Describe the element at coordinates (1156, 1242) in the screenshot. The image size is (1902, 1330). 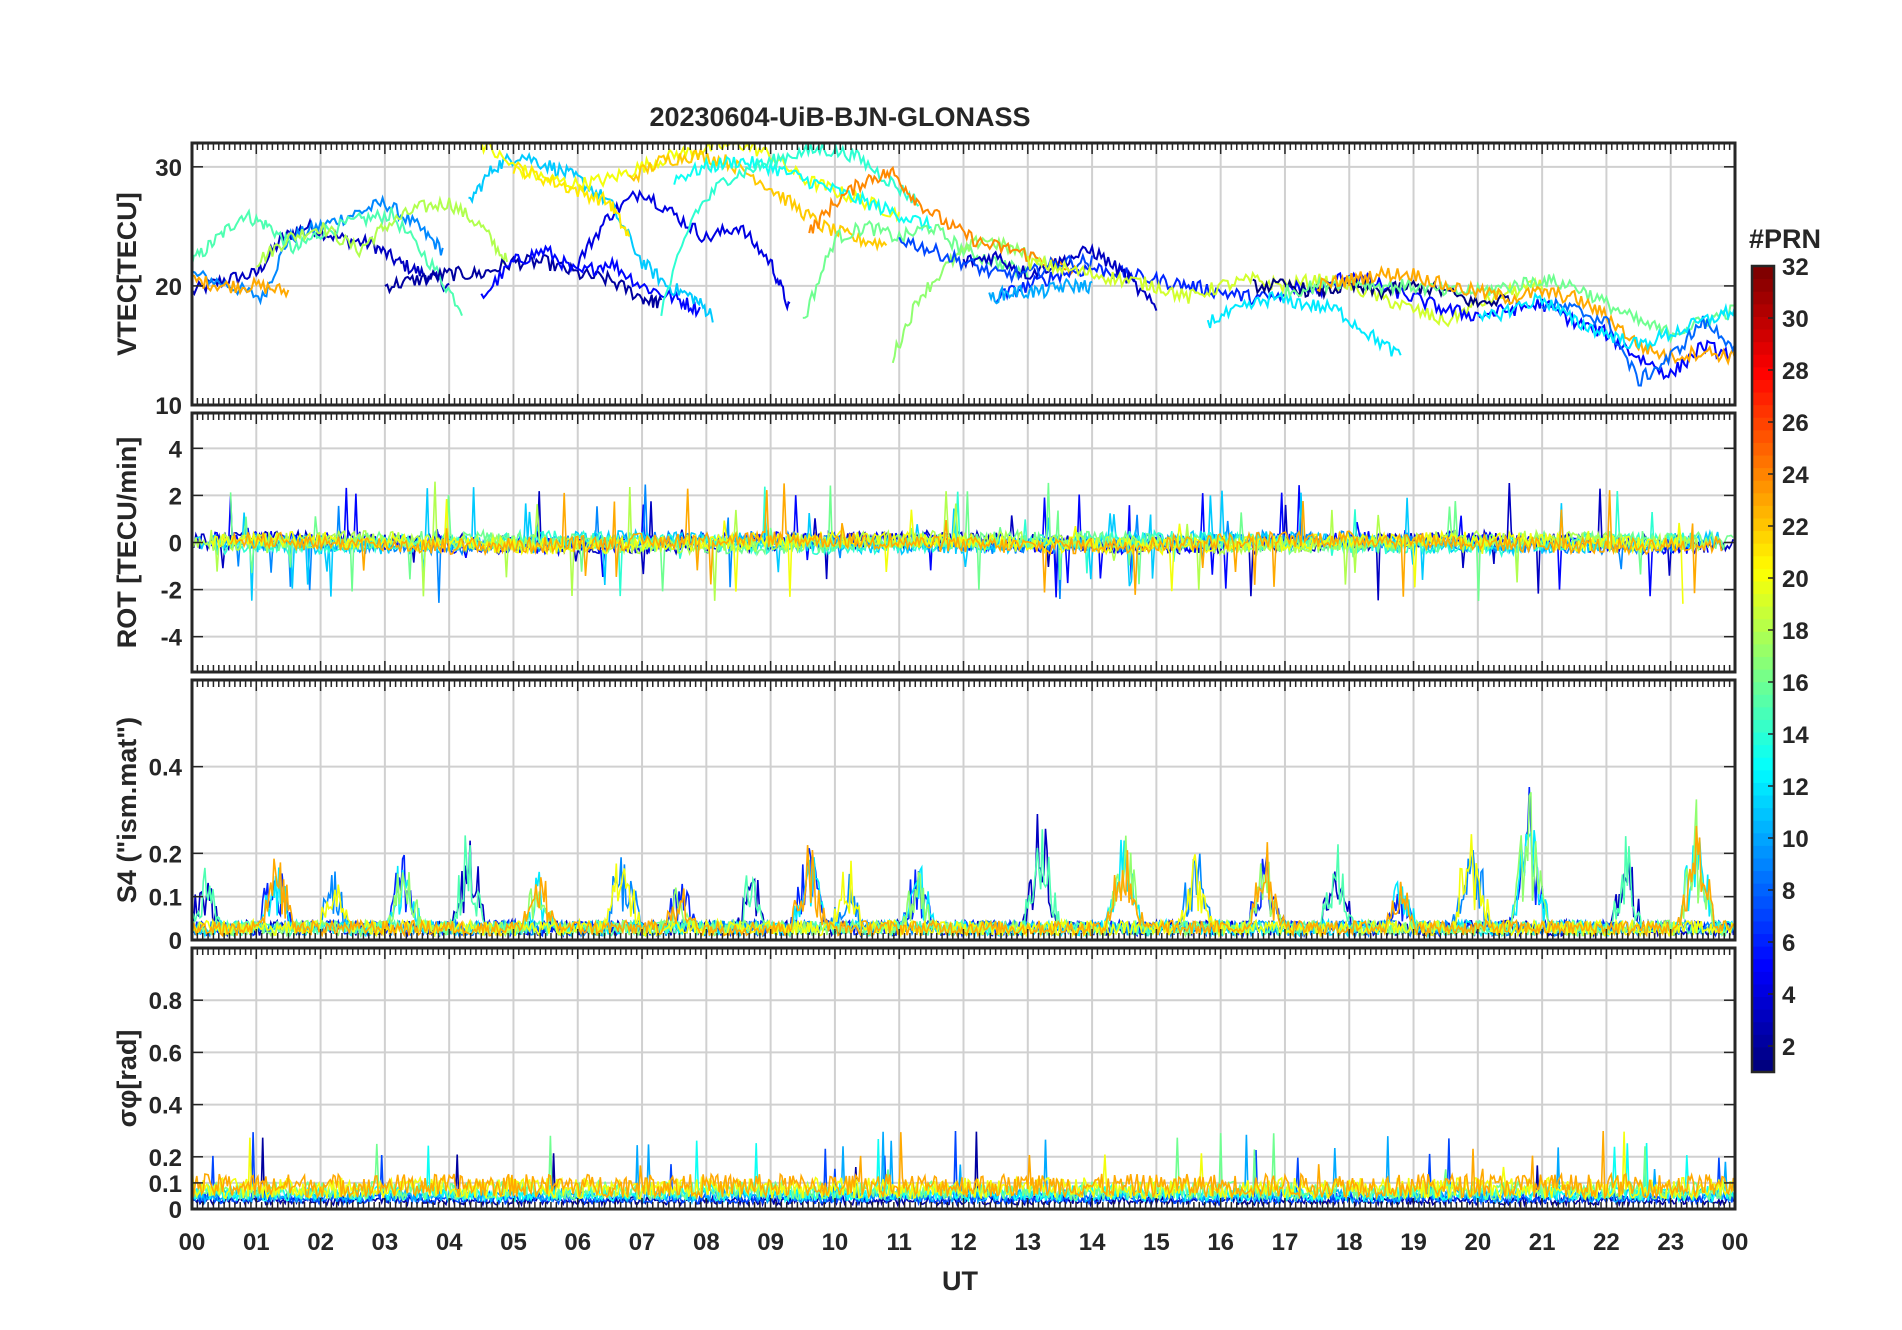
I see `x-tick-label: 15` at that location.